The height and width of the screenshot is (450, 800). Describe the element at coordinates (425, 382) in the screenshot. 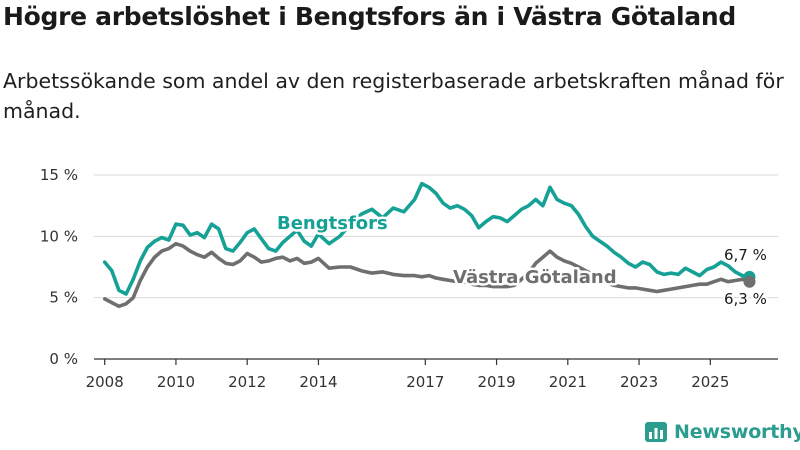

I see `x-tick-label: 2017` at that location.